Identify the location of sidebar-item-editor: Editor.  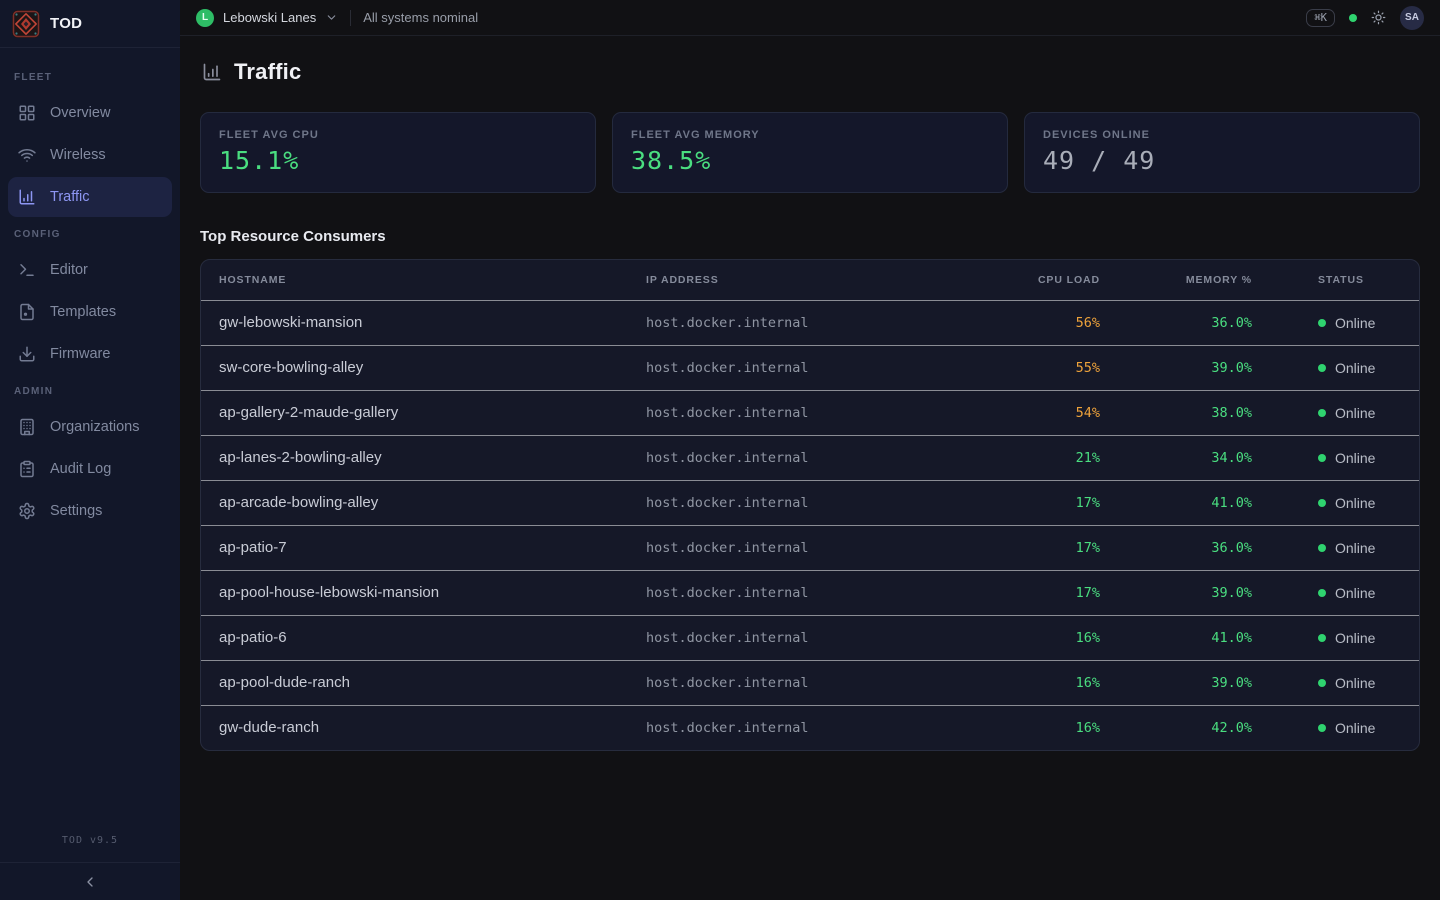
(90, 270).